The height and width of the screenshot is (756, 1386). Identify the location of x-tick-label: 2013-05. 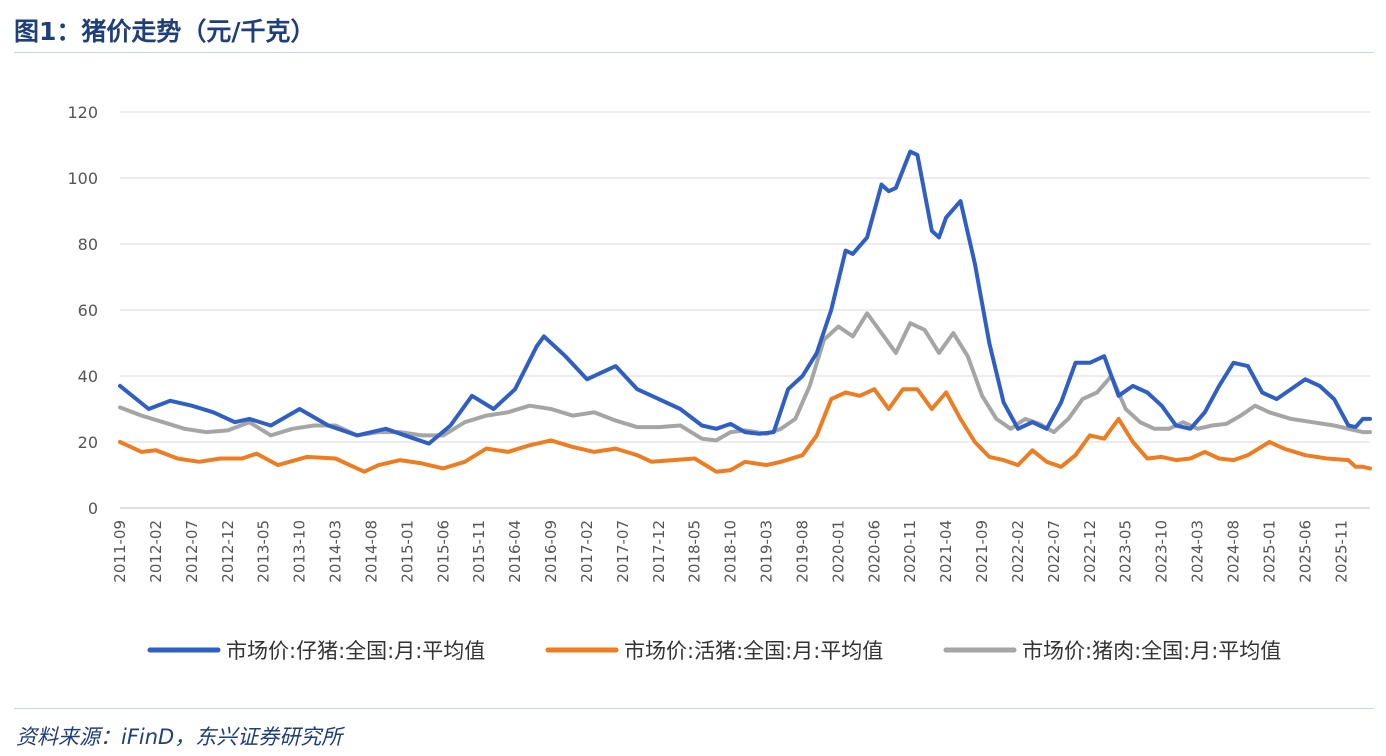
(264, 551).